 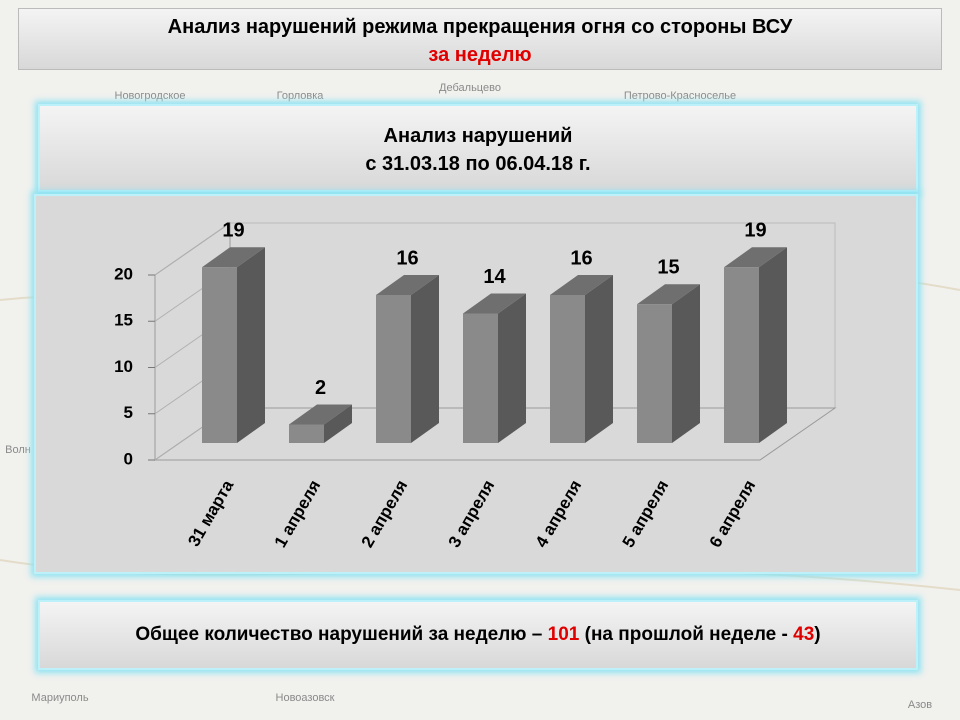 What do you see at coordinates (817, 634) in the screenshot?
I see `footer-text: )` at bounding box center [817, 634].